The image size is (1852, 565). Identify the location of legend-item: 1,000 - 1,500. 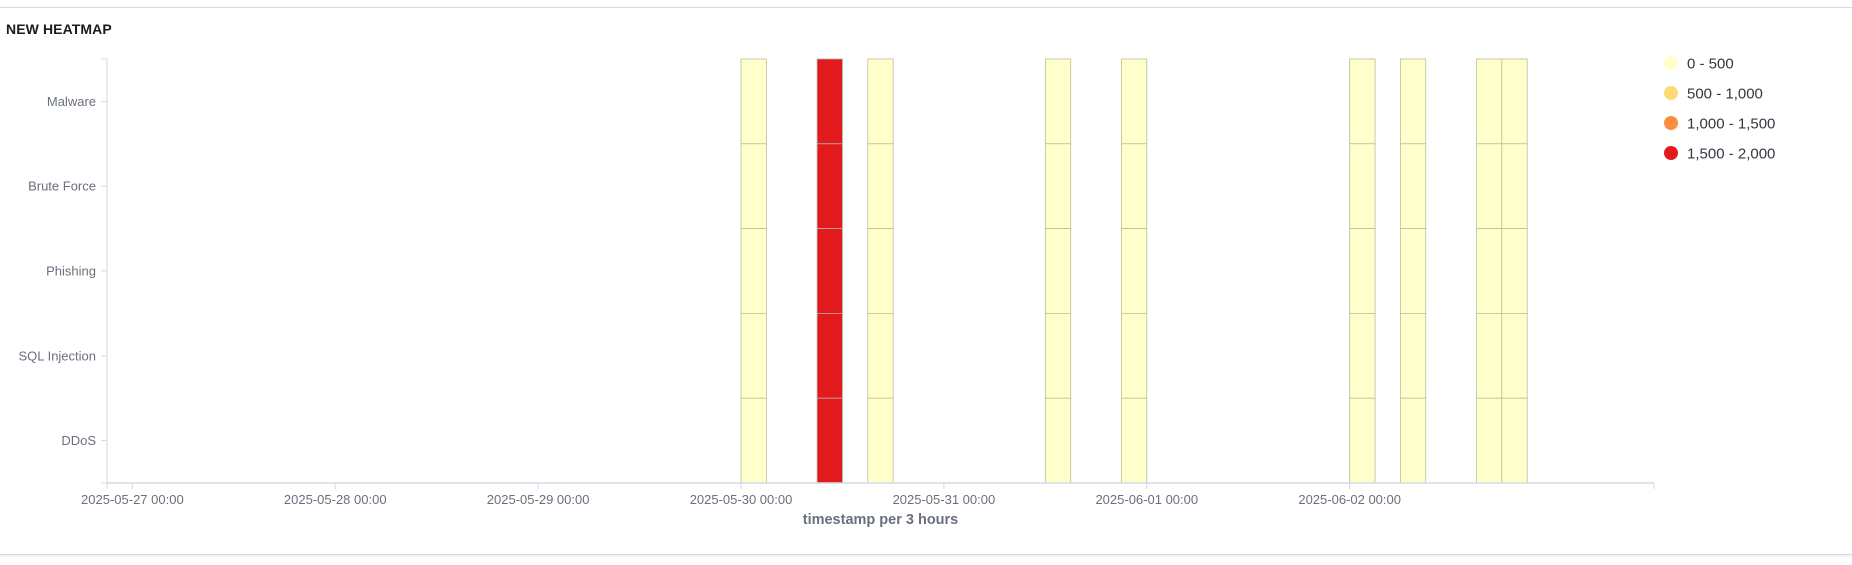
(1719, 124).